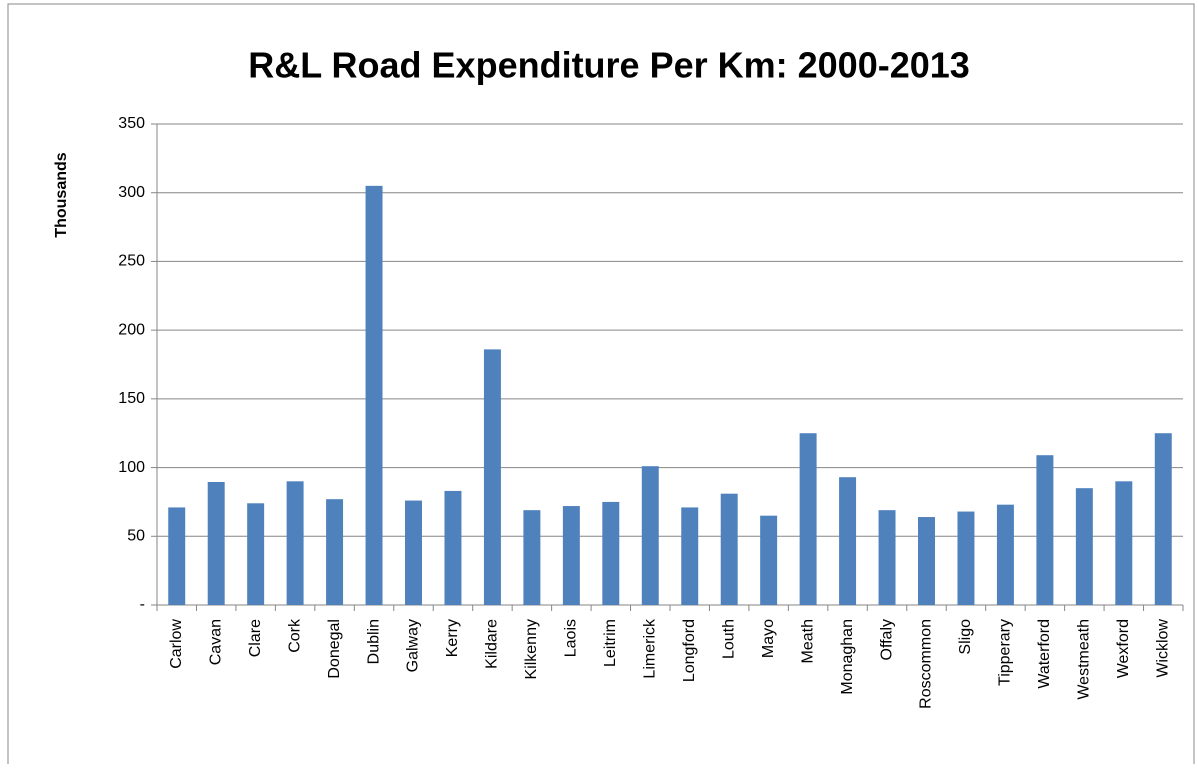 The image size is (1198, 769). Describe the element at coordinates (413, 645) in the screenshot. I see `x-tick-label: Galway` at that location.